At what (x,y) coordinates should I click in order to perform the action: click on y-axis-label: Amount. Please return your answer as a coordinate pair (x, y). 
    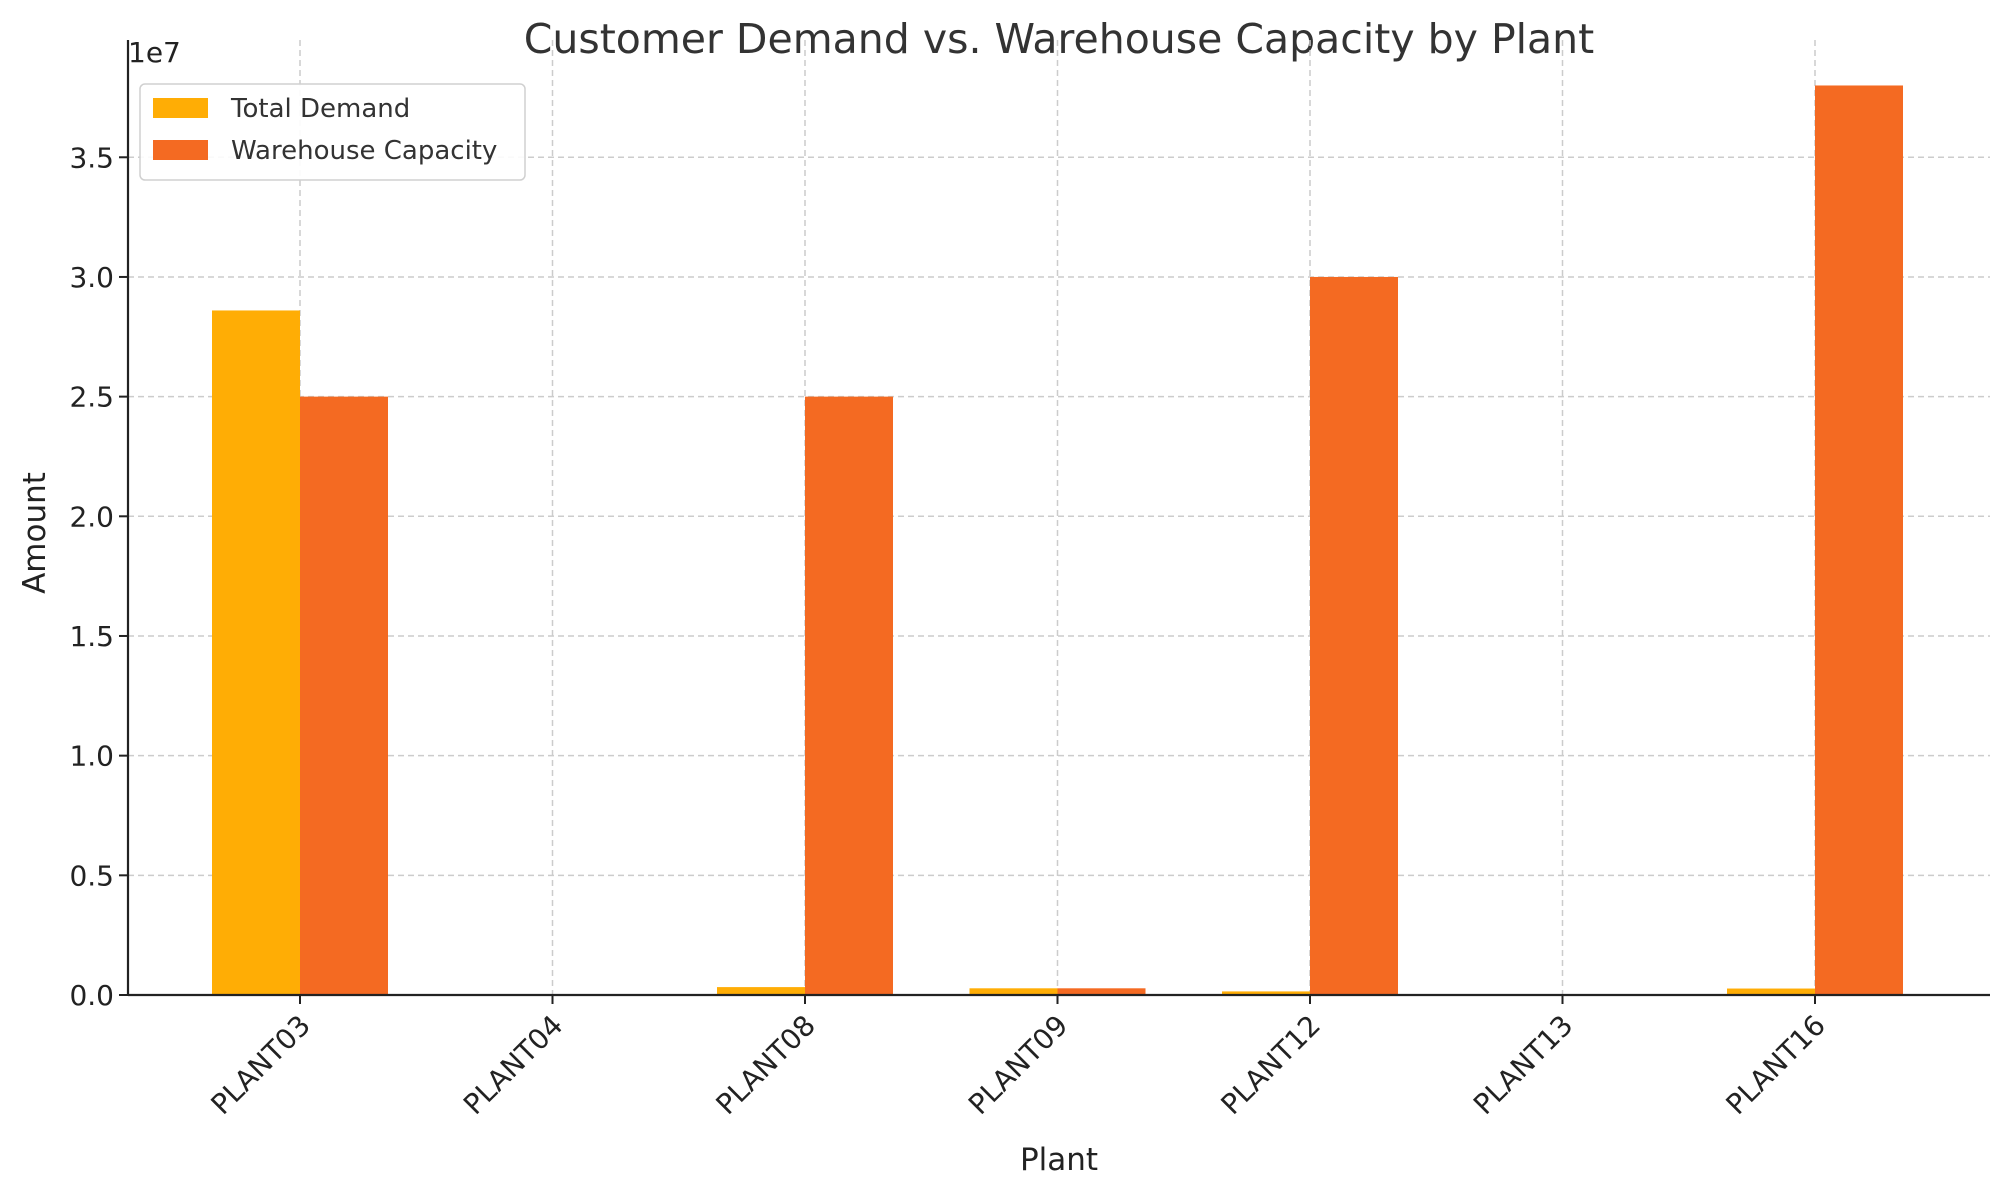
    Looking at the image, I should click on (35, 533).